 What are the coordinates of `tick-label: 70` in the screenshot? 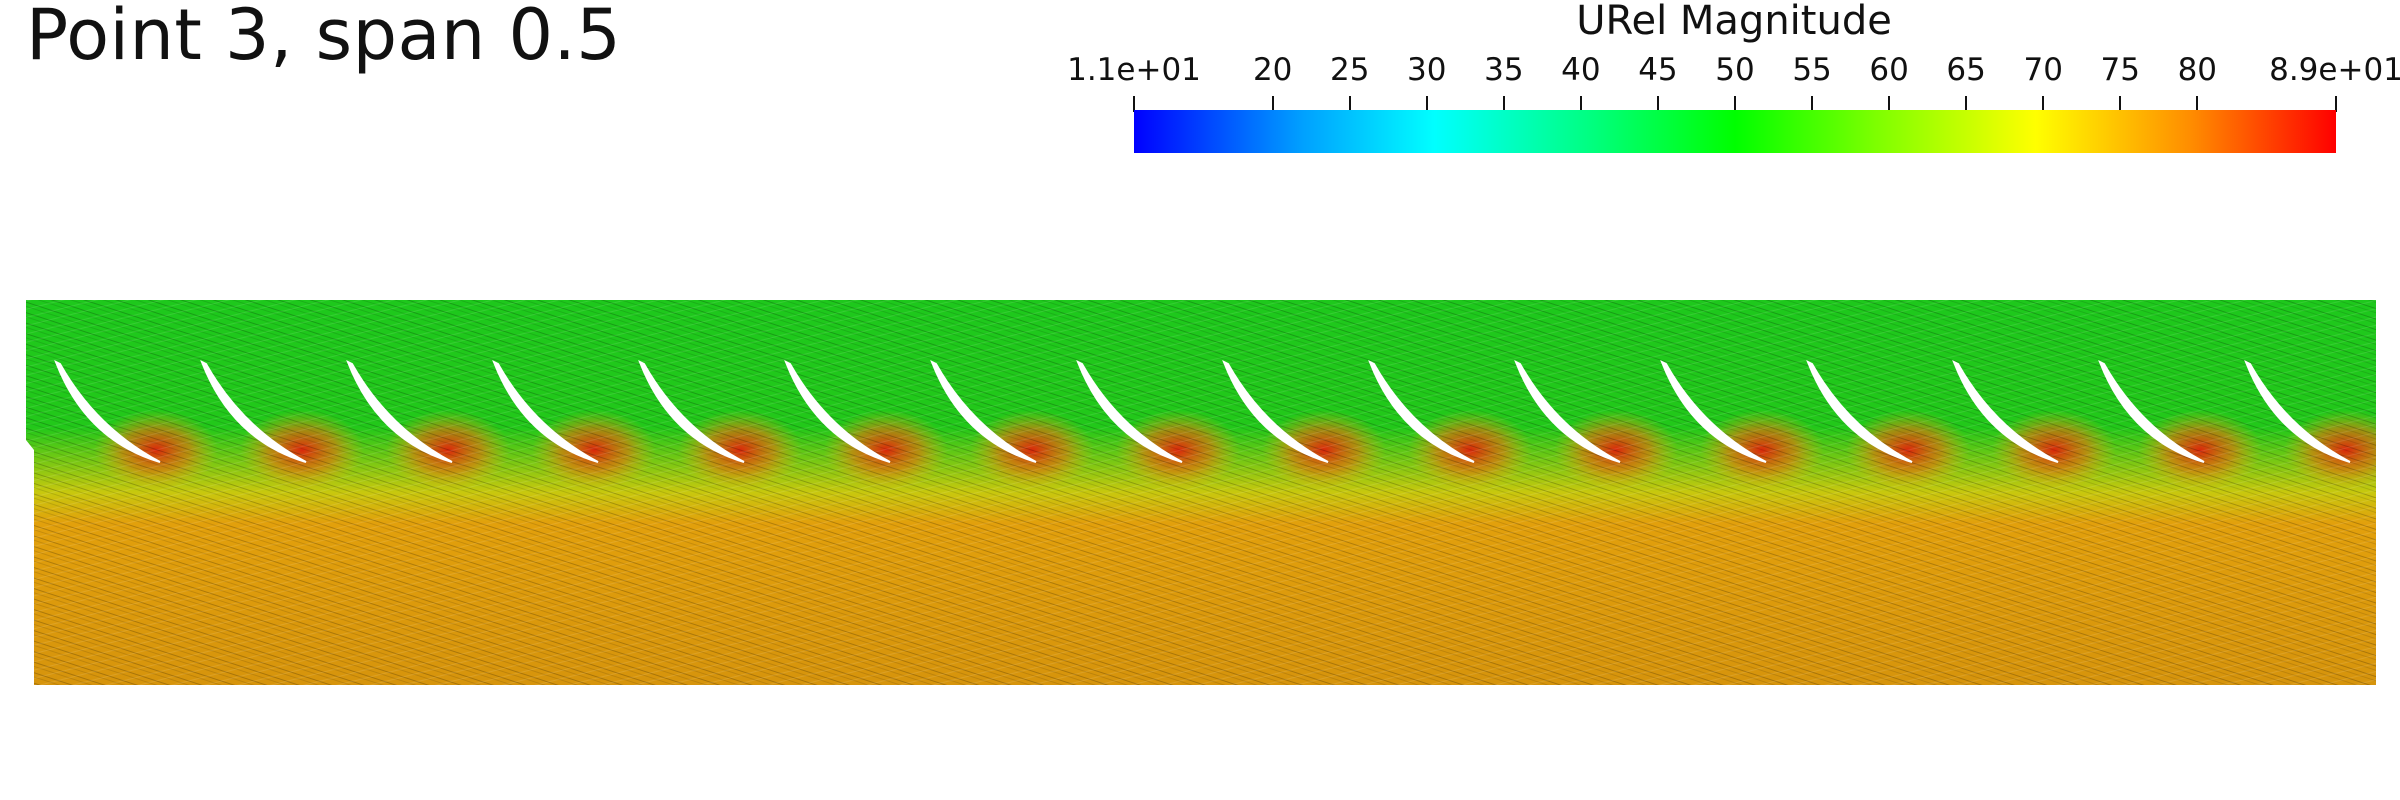 It's located at (2043, 70).